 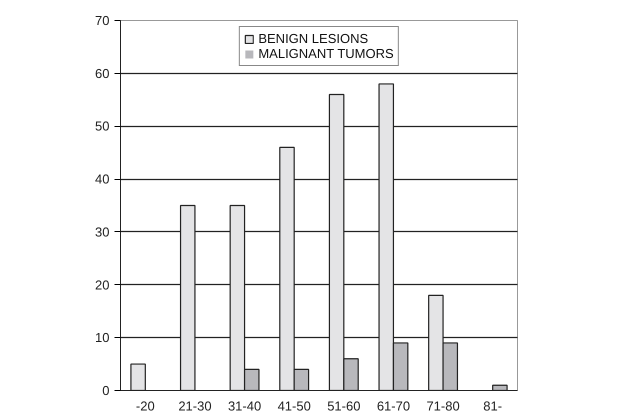 I want to click on y-tick-label: 20, so click(x=102, y=284).